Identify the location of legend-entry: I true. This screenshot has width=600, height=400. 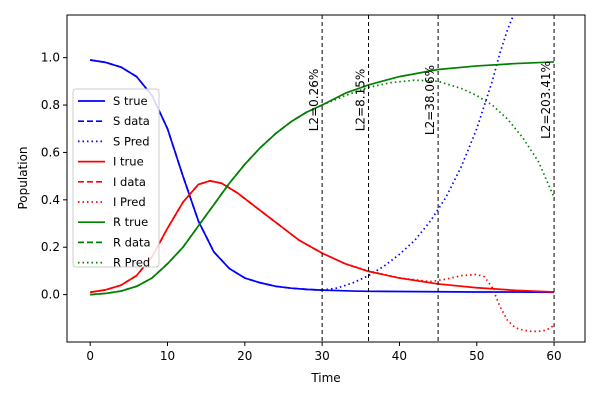
(128, 162).